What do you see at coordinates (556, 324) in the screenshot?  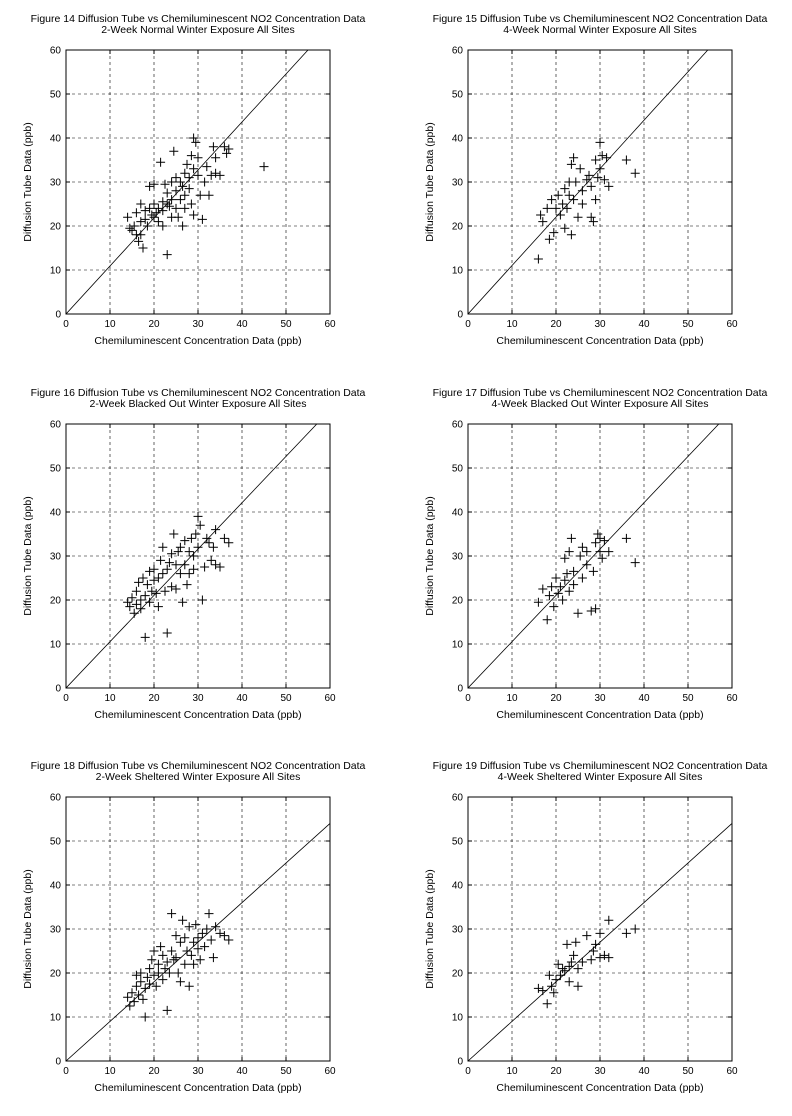 I see `x-tick-label: 20` at bounding box center [556, 324].